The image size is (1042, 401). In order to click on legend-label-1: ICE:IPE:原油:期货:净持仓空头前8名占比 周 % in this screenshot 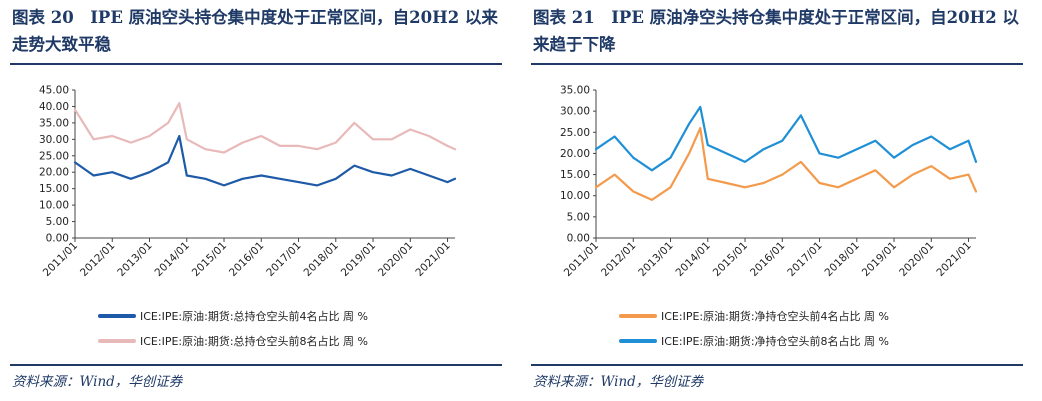, I will do `click(775, 341)`.